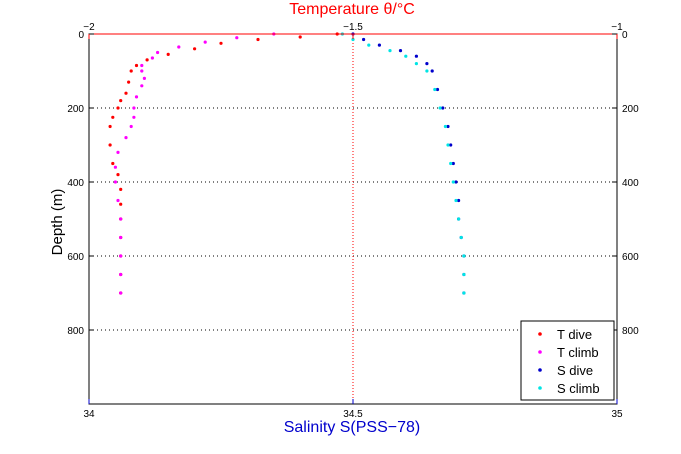  Describe the element at coordinates (617, 414) in the screenshot. I see `bottom-tick-label: 35` at that location.